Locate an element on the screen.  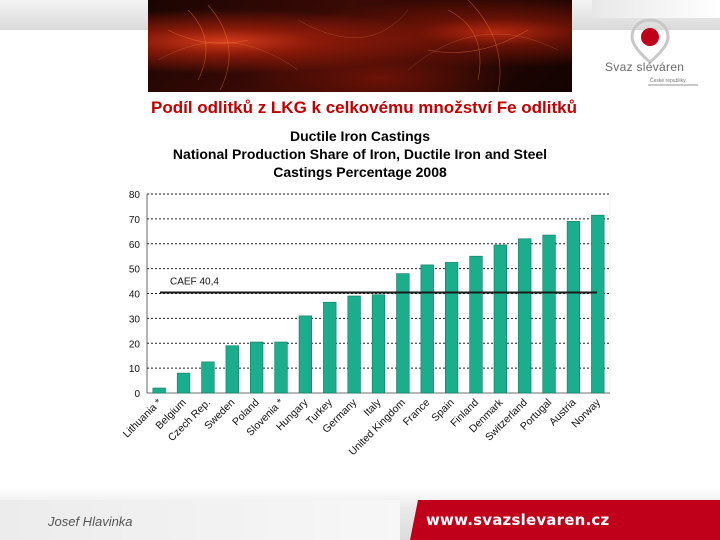
author-name: Josef Hlavinka is located at coordinates (90, 521).